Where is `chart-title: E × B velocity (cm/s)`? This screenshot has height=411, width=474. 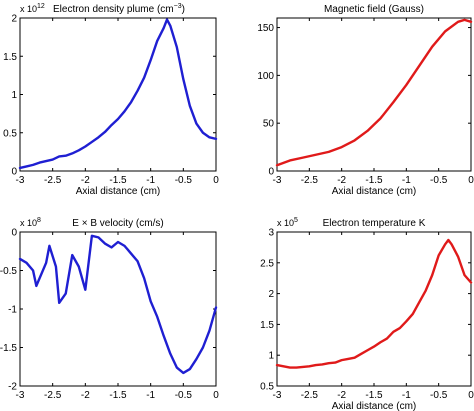 chart-title: E × B velocity (cm/s) is located at coordinates (117, 223).